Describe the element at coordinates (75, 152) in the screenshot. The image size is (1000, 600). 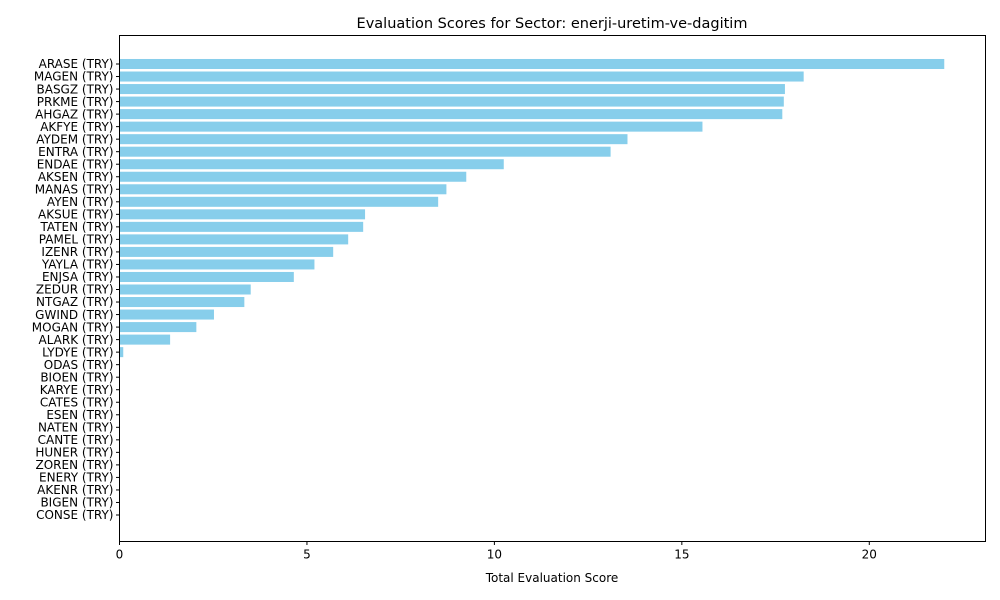
I see `category-label: ENTRA (TRY)` at that location.